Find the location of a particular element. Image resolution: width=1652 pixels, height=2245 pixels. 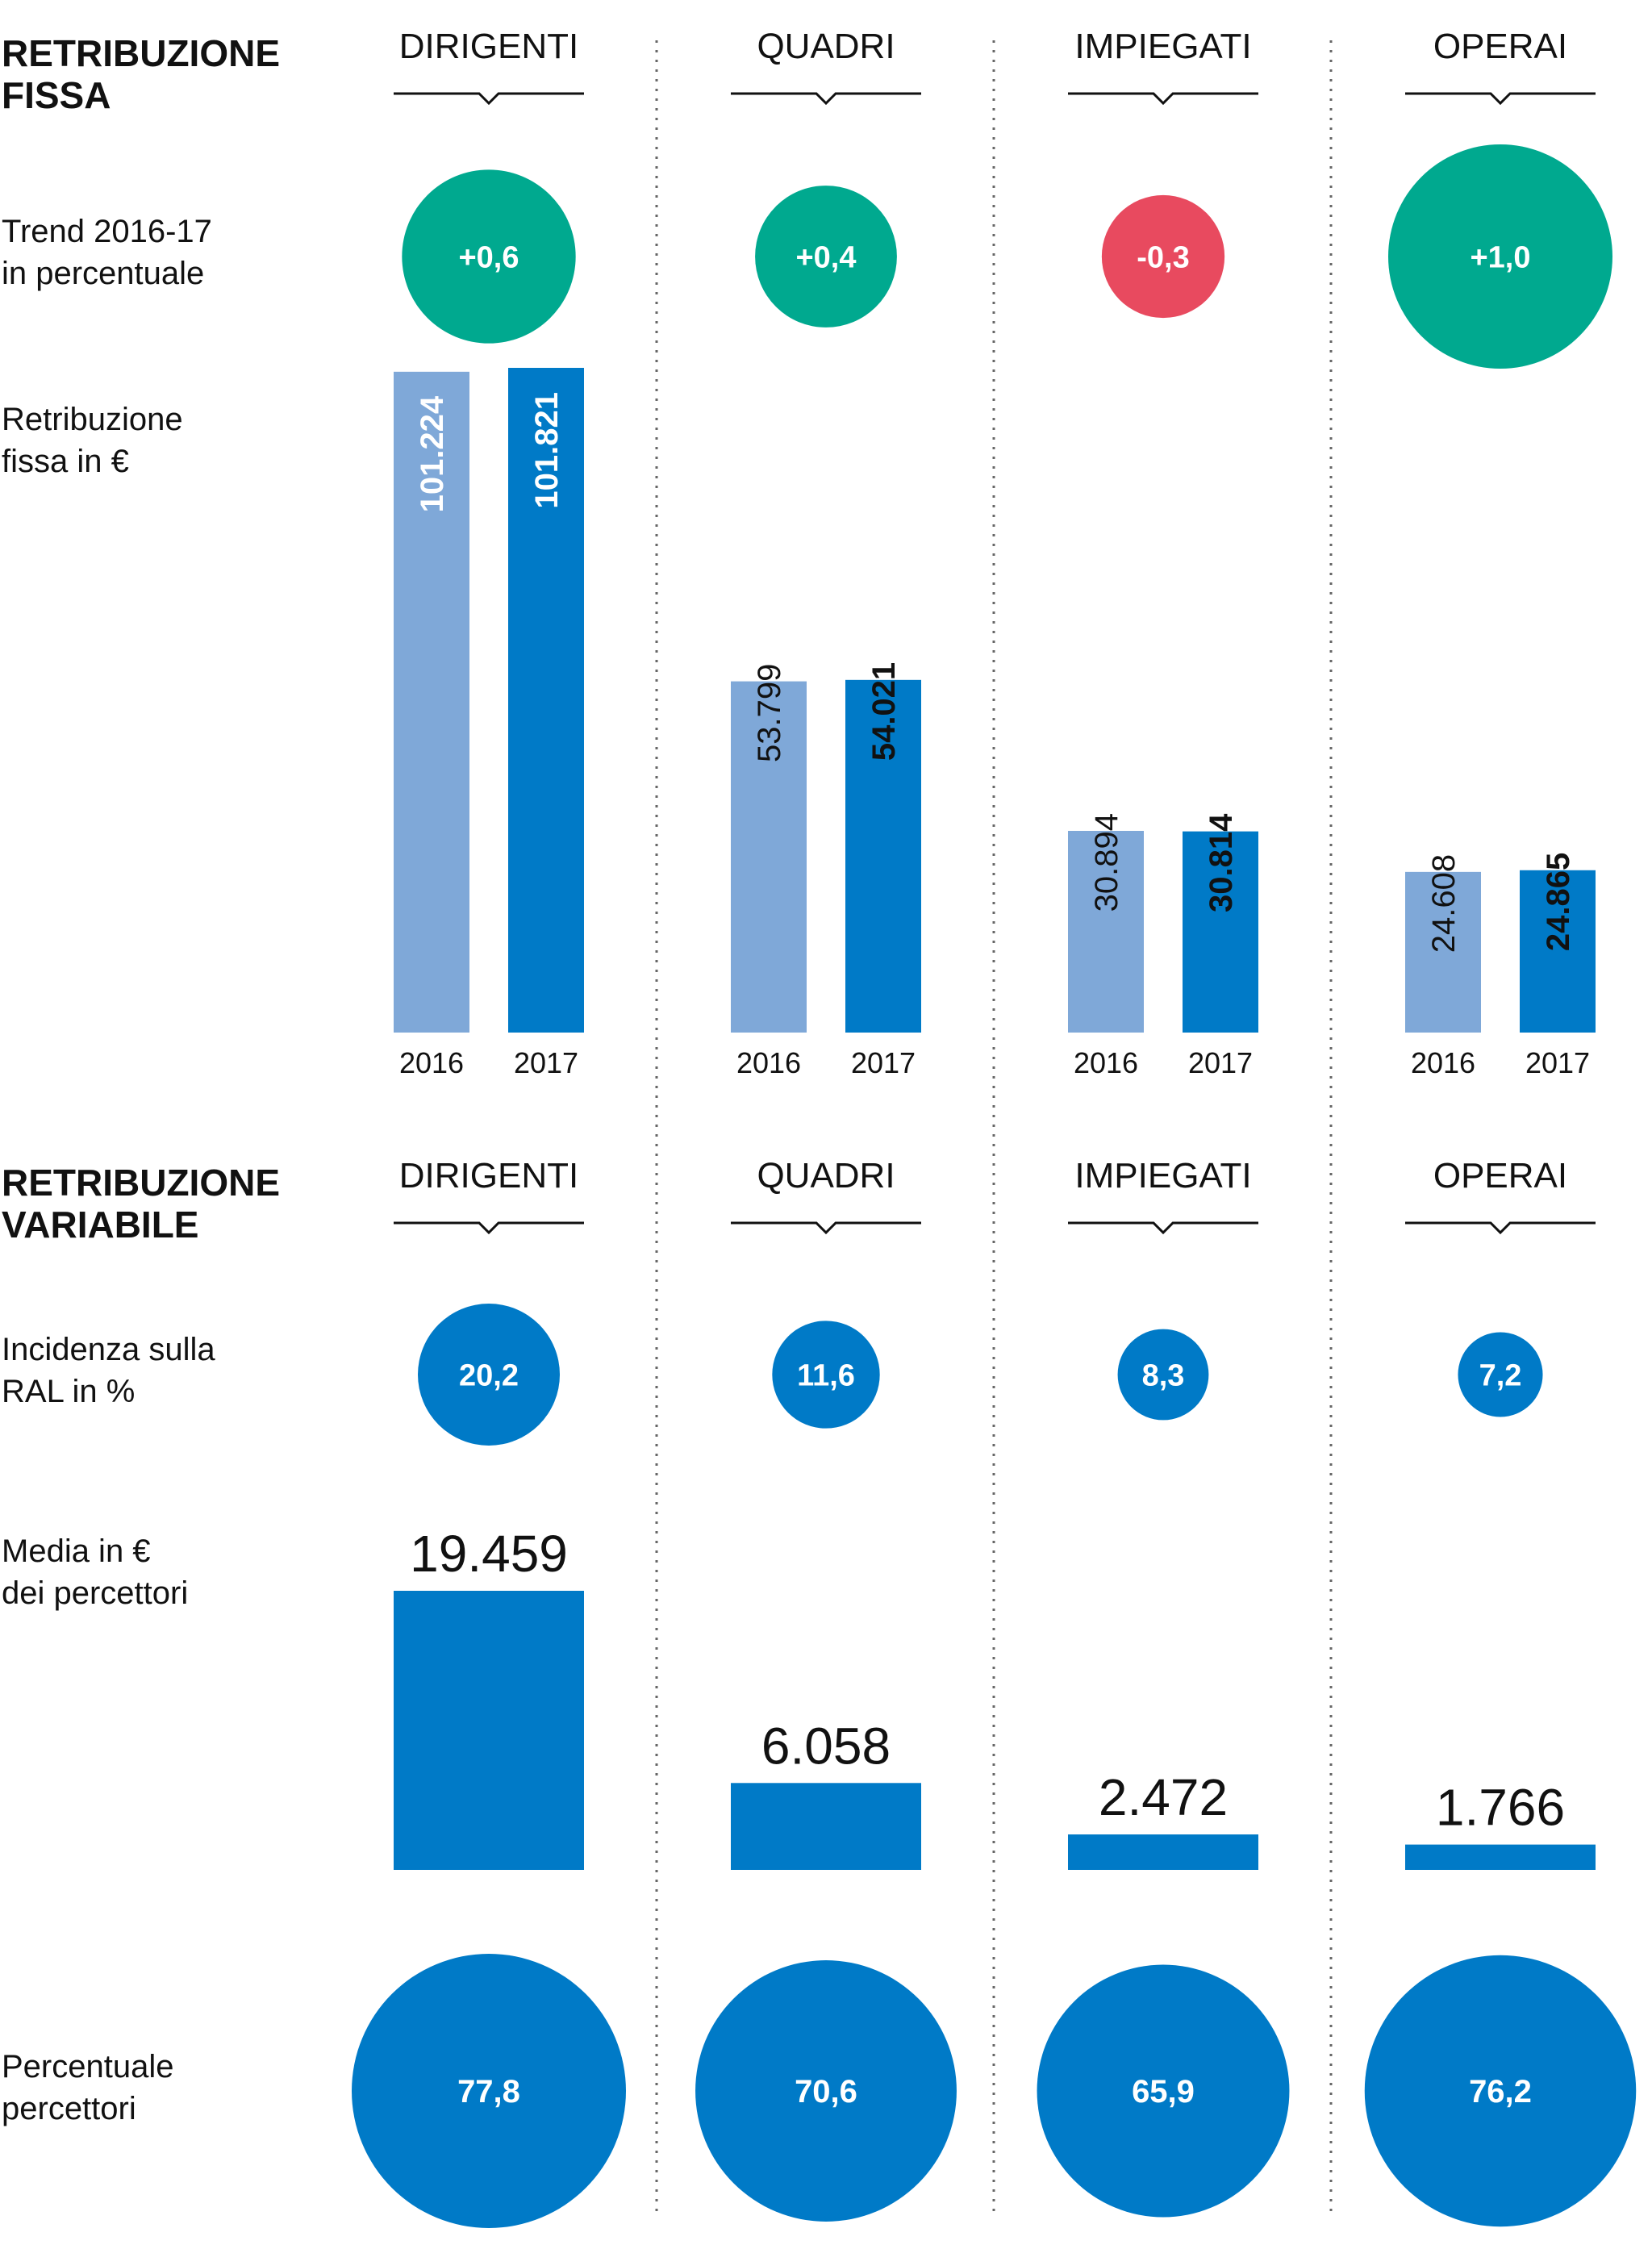

incidence-bubble-label: 11,6 is located at coordinates (826, 1375).